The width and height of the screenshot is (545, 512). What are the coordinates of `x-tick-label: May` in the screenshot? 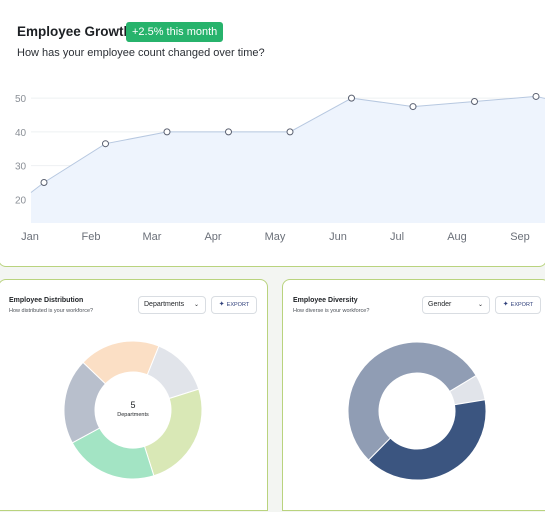 It's located at (275, 237).